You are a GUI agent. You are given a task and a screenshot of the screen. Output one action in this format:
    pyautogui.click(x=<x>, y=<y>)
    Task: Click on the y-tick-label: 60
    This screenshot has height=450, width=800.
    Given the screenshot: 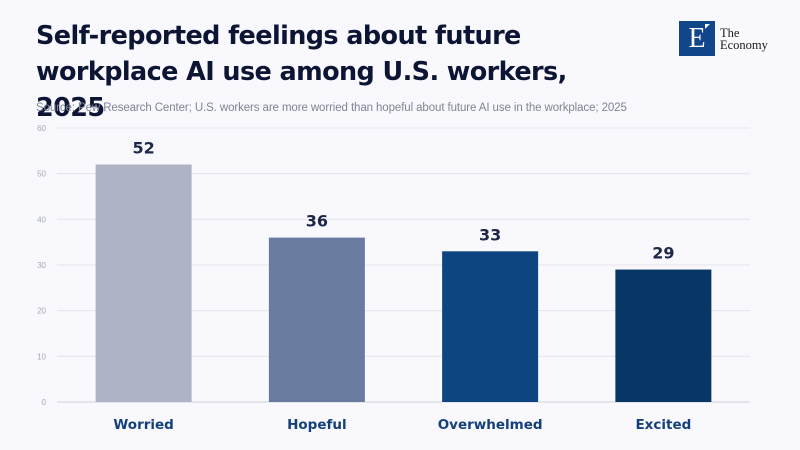 What is the action you would take?
    pyautogui.click(x=41, y=128)
    